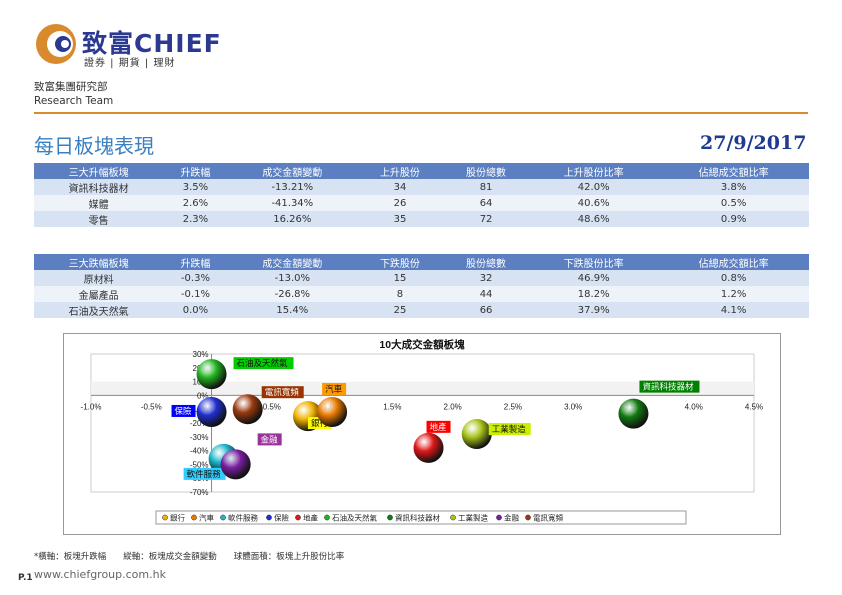  I want to click on legend-box, so click(421, 517).